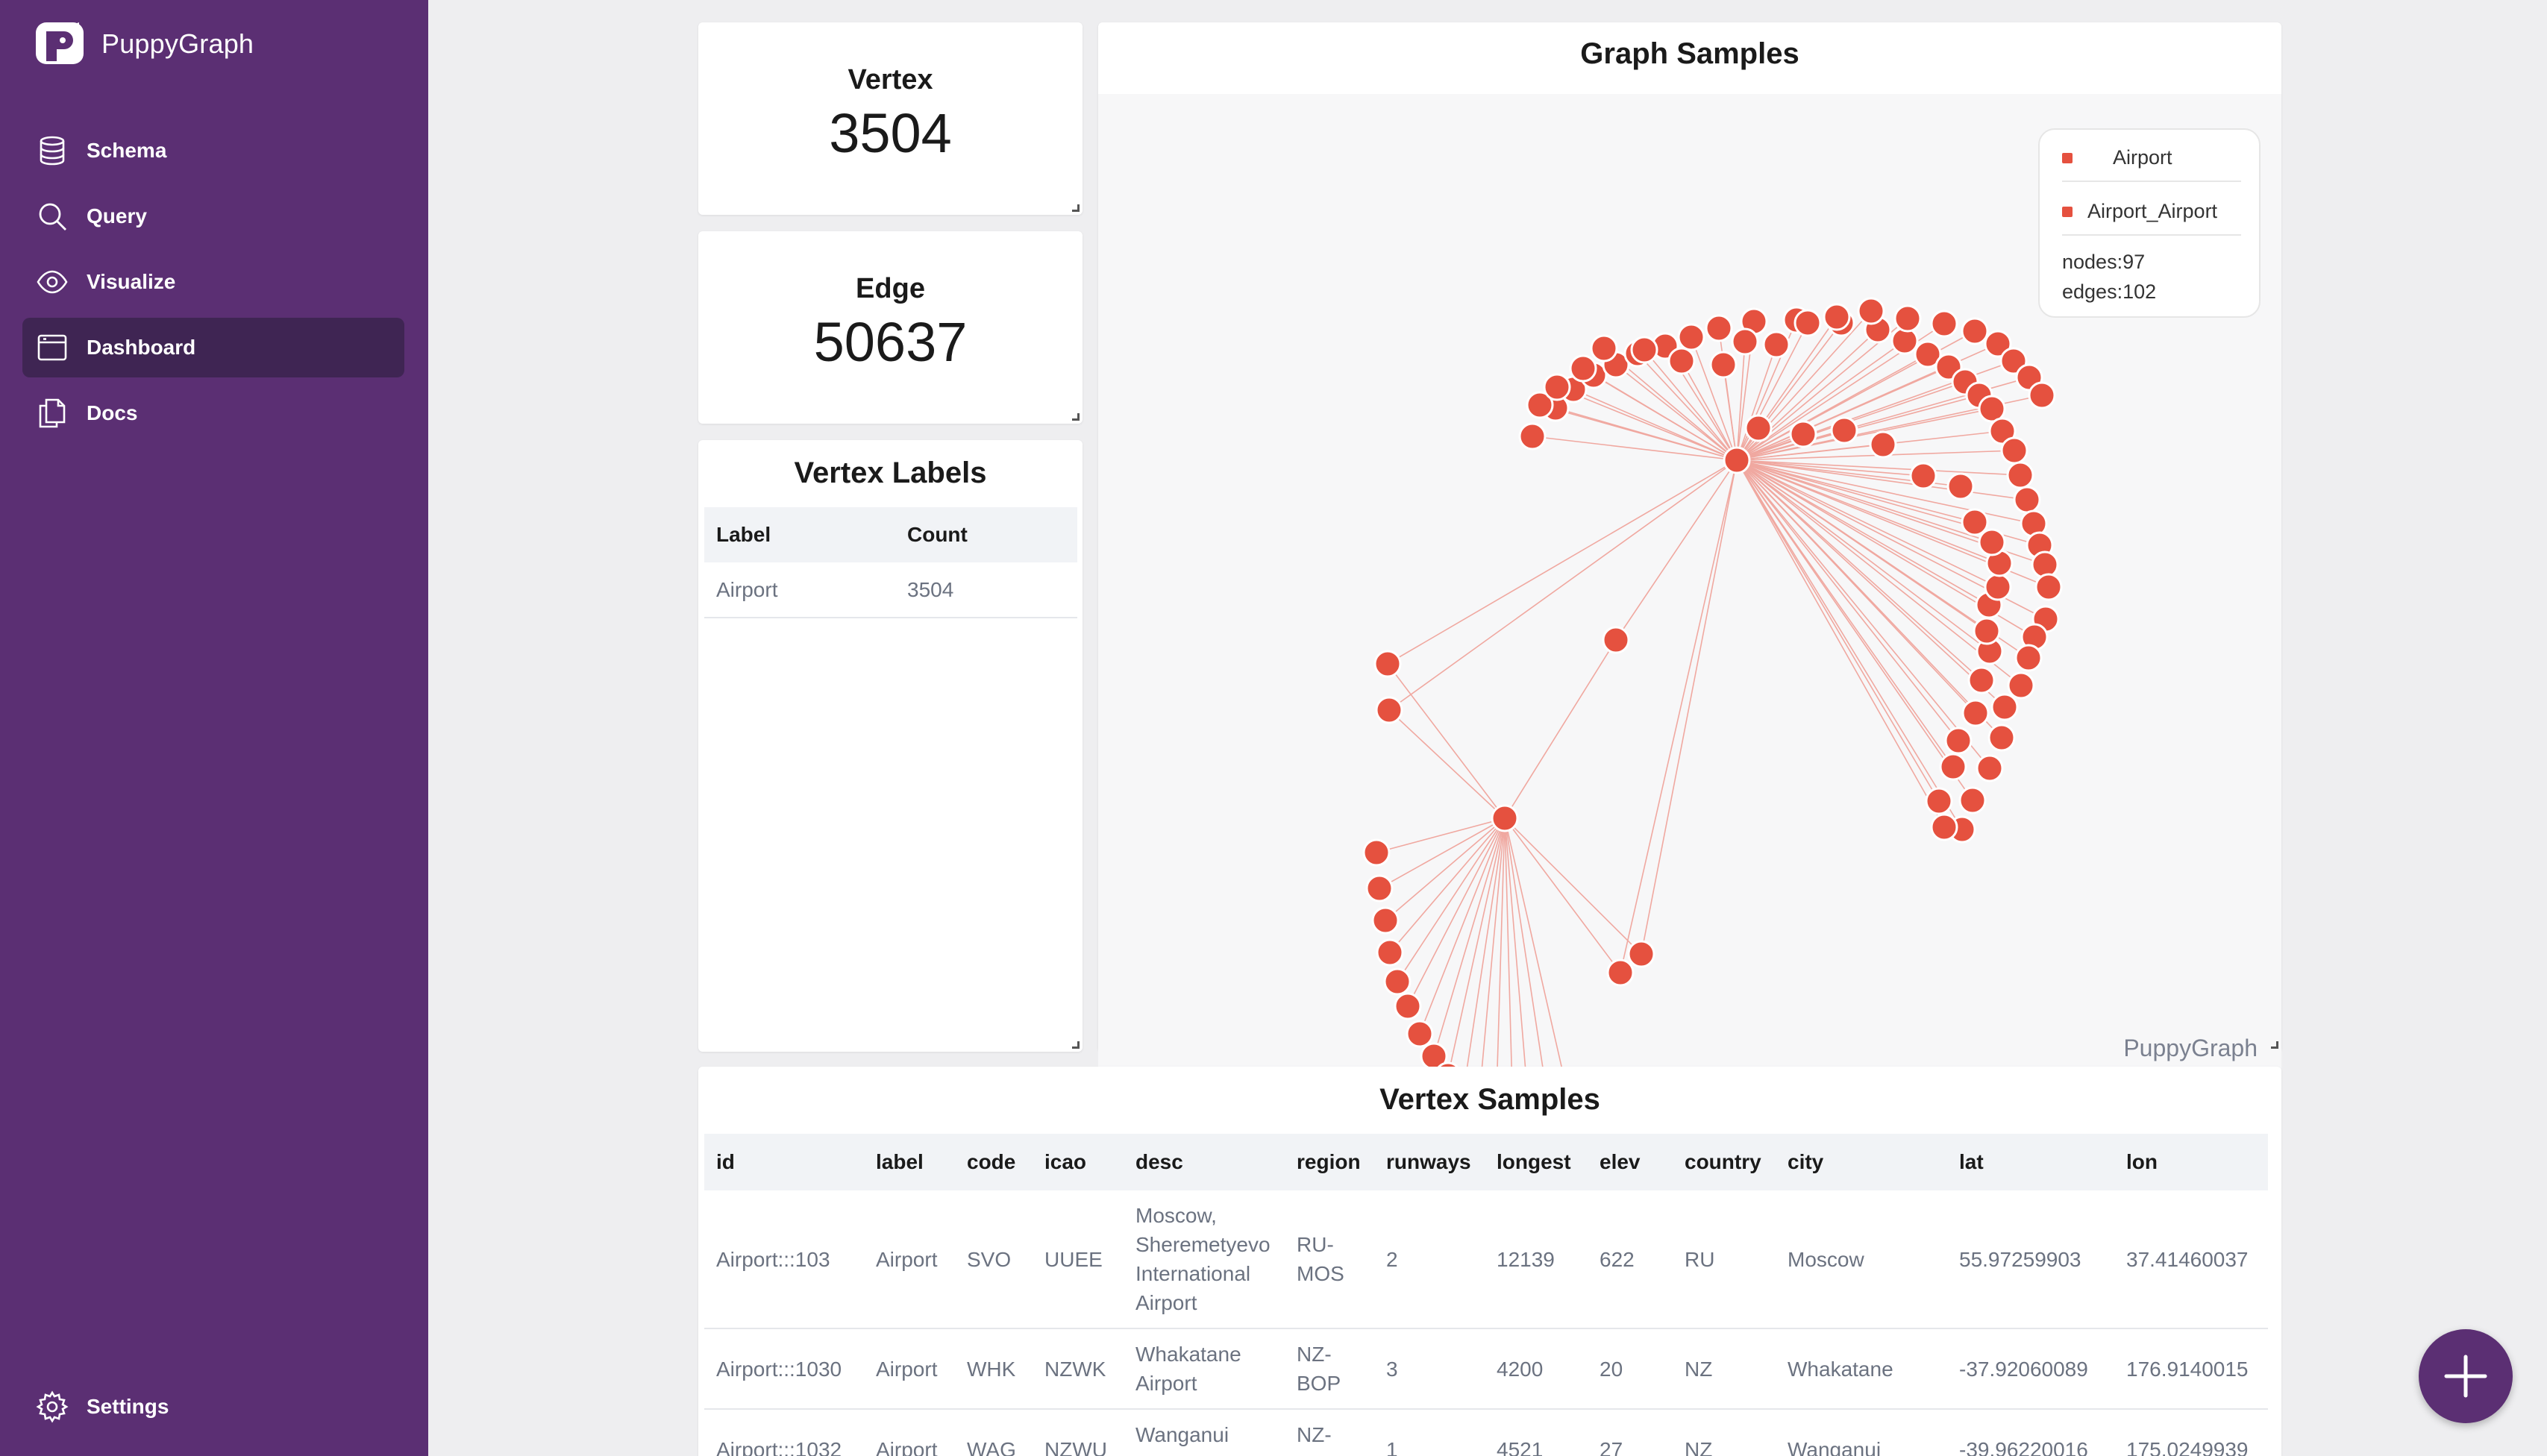 The height and width of the screenshot is (1456, 2547). I want to click on legend-item: Airport, so click(2117, 157).